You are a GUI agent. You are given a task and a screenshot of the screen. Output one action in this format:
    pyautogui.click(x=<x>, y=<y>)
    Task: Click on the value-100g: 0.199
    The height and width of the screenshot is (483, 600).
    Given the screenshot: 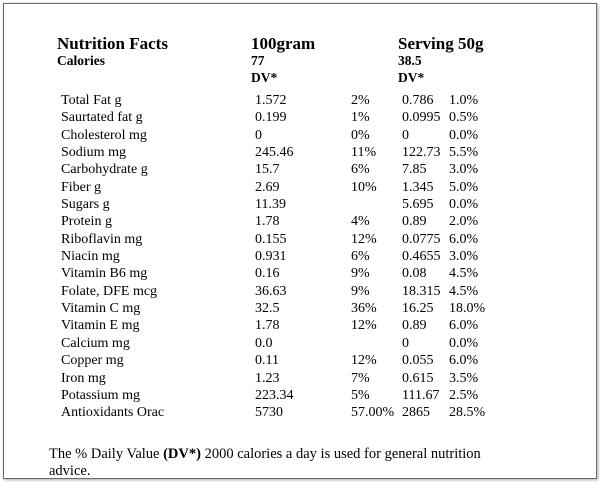 What is the action you would take?
    pyautogui.click(x=271, y=118)
    